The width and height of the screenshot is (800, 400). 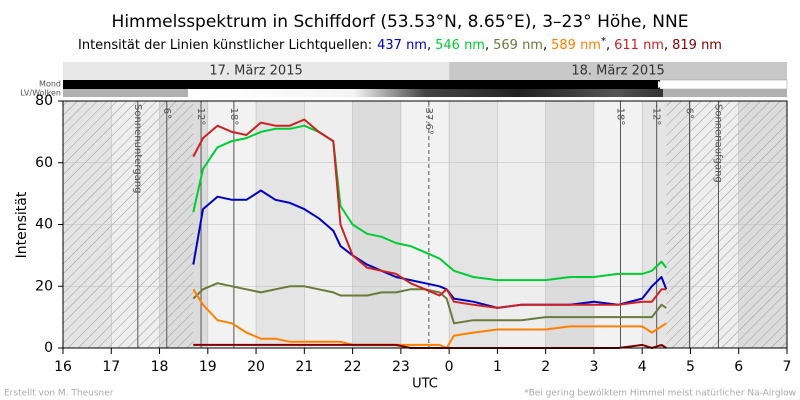 What do you see at coordinates (425, 384) in the screenshot?
I see `x-axis-label: UTC` at bounding box center [425, 384].